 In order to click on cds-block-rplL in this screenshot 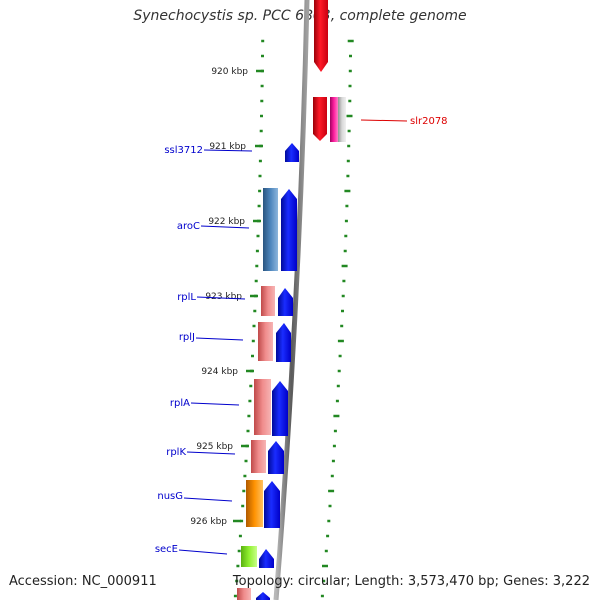, I will do `click(268, 301)`.